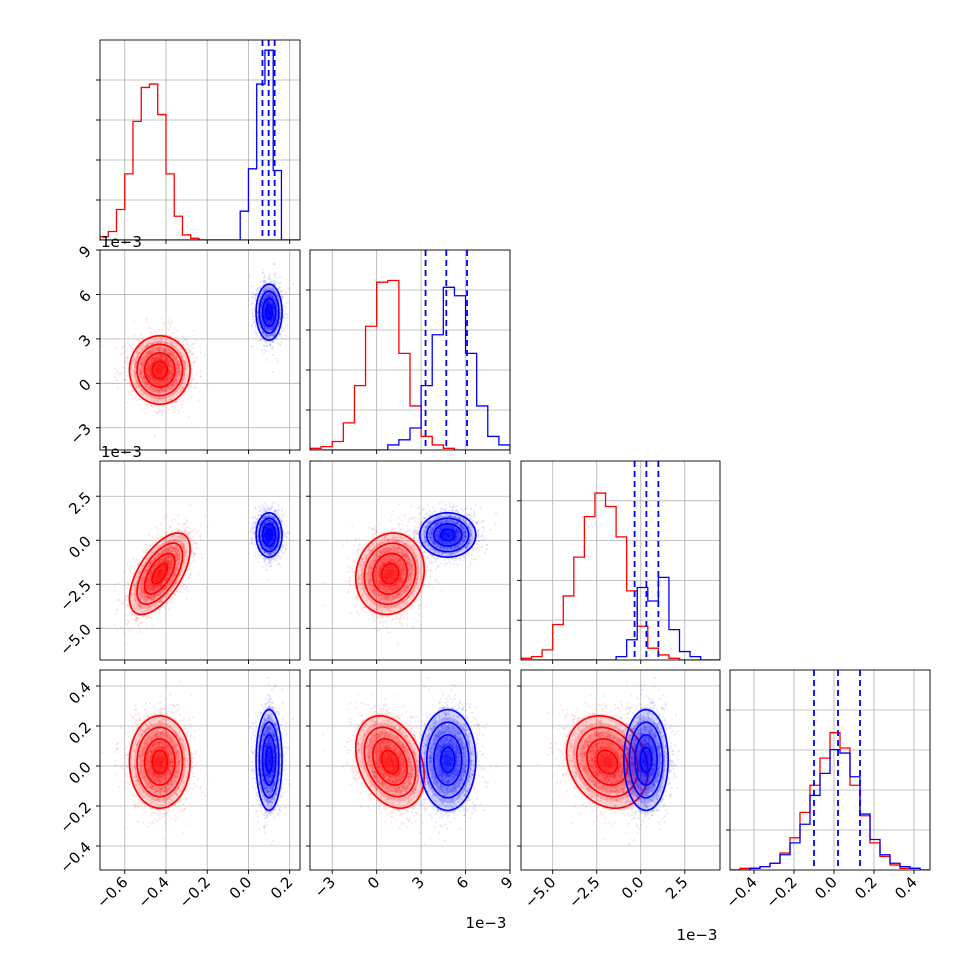 The height and width of the screenshot is (970, 970). Describe the element at coordinates (506, 882) in the screenshot. I see `x-tick-label: 9` at that location.